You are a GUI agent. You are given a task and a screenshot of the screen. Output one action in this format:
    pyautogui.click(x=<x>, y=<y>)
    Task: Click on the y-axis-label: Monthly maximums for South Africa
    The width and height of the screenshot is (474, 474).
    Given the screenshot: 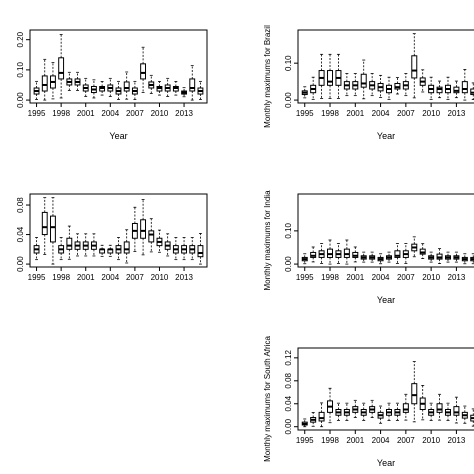 What is the action you would take?
    pyautogui.click(x=267, y=399)
    